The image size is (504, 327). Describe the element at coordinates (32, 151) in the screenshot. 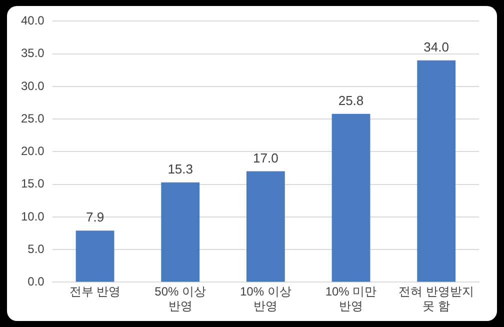

I see `y-tick-label: 20.0` at that location.